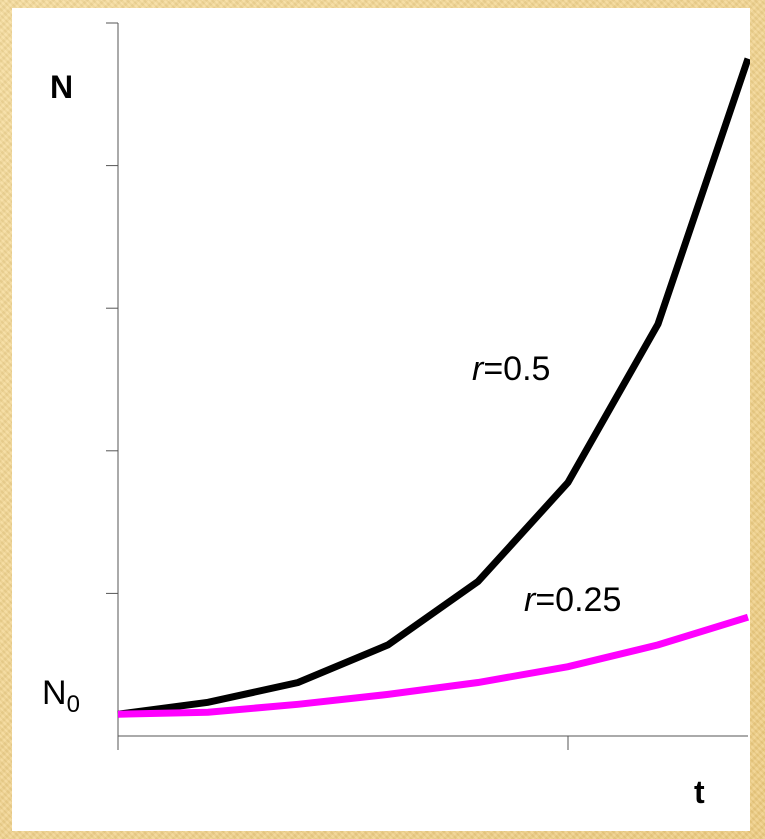  What do you see at coordinates (578, 600) in the screenshot?
I see `series-label-r-0-25-value: =0.25` at bounding box center [578, 600].